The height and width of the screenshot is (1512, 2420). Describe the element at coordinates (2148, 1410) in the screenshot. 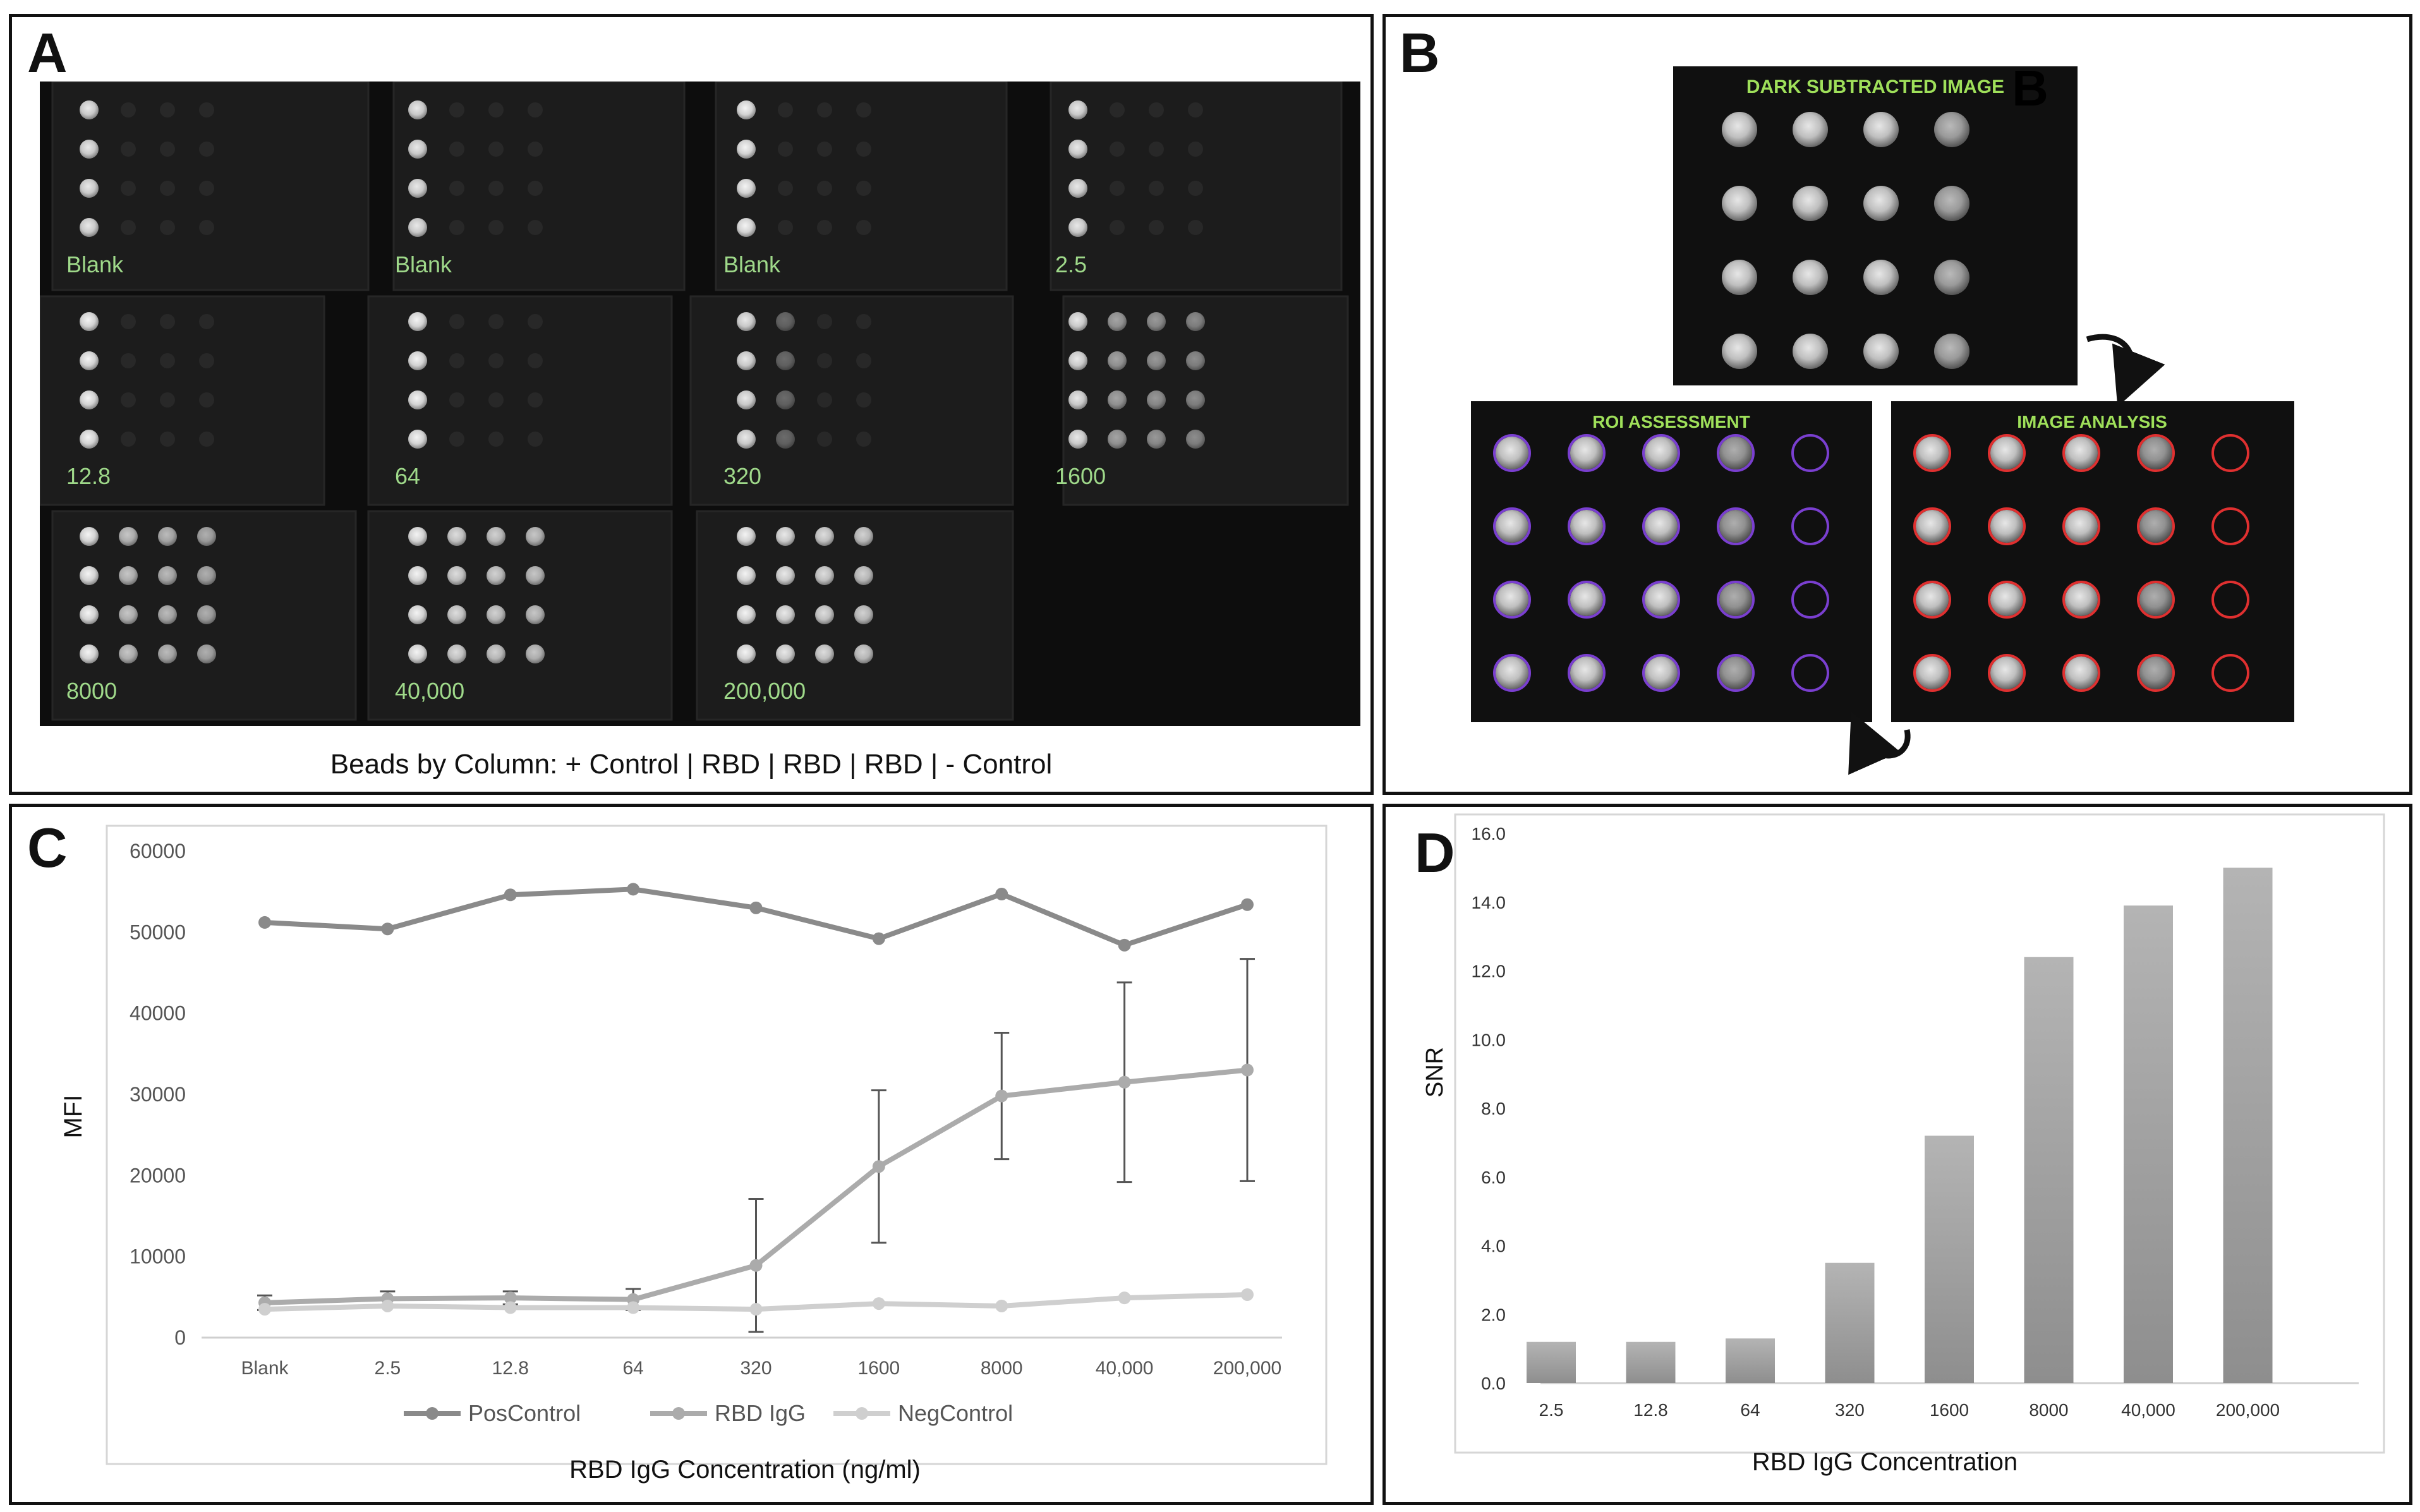

I see `x-tick-label: 40,000` at that location.